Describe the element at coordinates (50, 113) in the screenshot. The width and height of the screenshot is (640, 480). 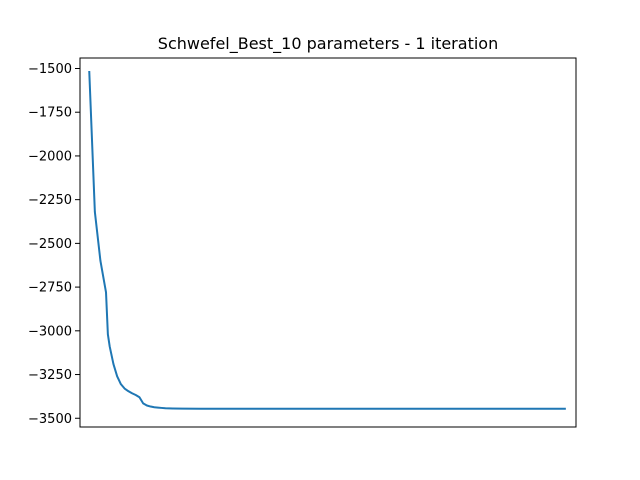
I see `y-tick-label: −1750` at that location.